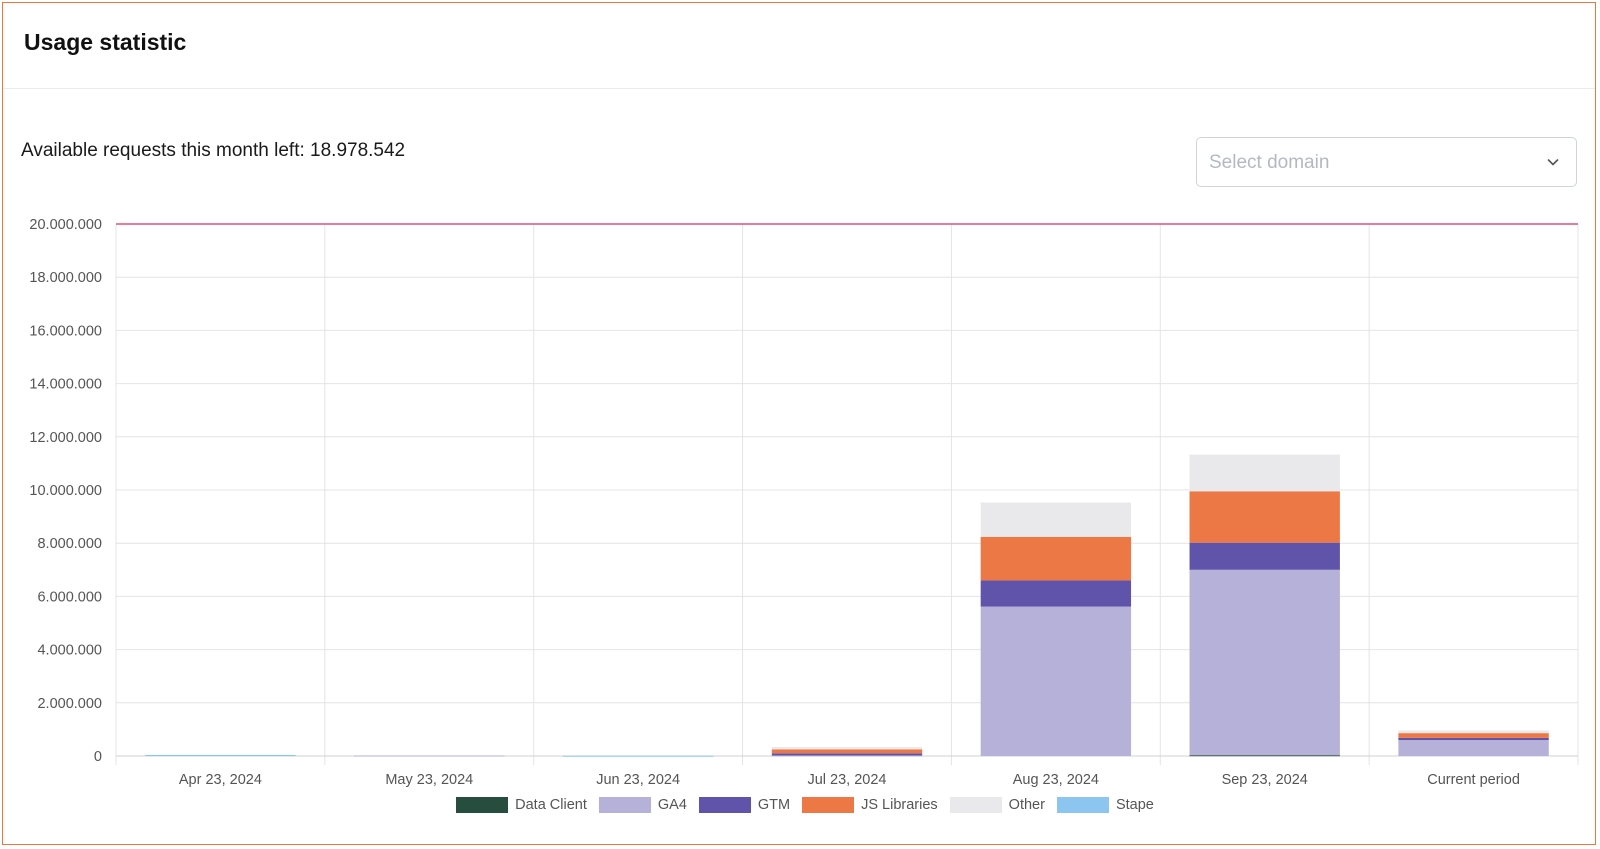 Image resolution: width=1600 pixels, height=849 pixels. What do you see at coordinates (899, 805) in the screenshot?
I see `legend-label: JS Libraries` at bounding box center [899, 805].